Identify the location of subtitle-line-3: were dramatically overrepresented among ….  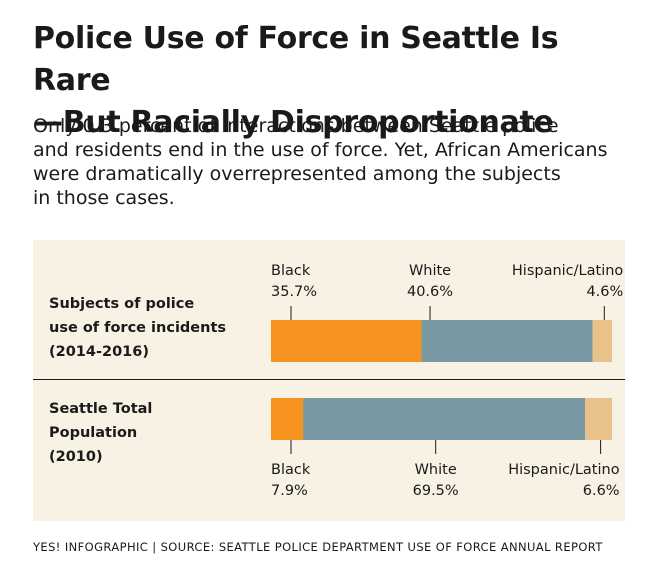
(297, 174).